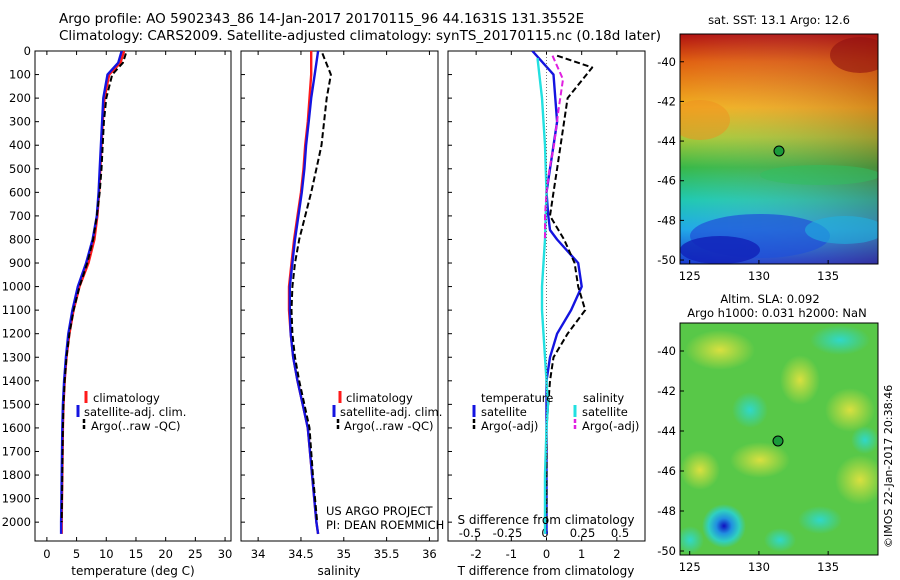 The height and width of the screenshot is (580, 900). Describe the element at coordinates (888, 466) in the screenshot. I see `credit-text: ©IMOS 22-Jan-2017 20:38:46` at that location.